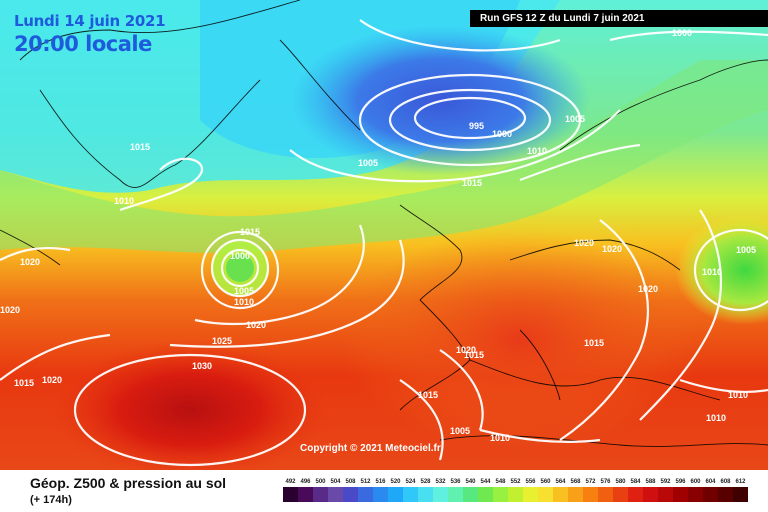 Image resolution: width=768 pixels, height=512 pixels. Describe the element at coordinates (470, 482) in the screenshot. I see `legend-label: 540` at that location.